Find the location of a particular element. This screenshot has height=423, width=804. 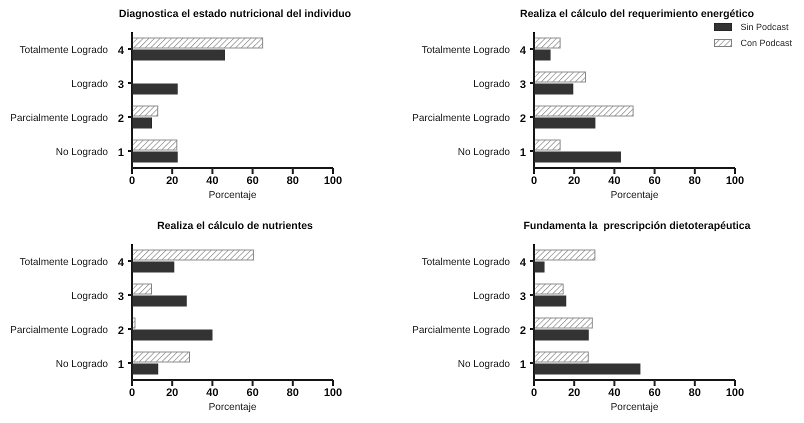

legend-label: Con Podcast is located at coordinates (766, 43).